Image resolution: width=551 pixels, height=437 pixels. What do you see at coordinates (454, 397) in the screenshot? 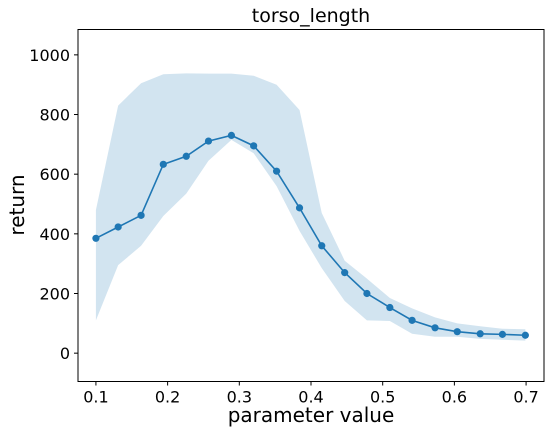
I see `x-tick-label: 0.6` at bounding box center [454, 397].